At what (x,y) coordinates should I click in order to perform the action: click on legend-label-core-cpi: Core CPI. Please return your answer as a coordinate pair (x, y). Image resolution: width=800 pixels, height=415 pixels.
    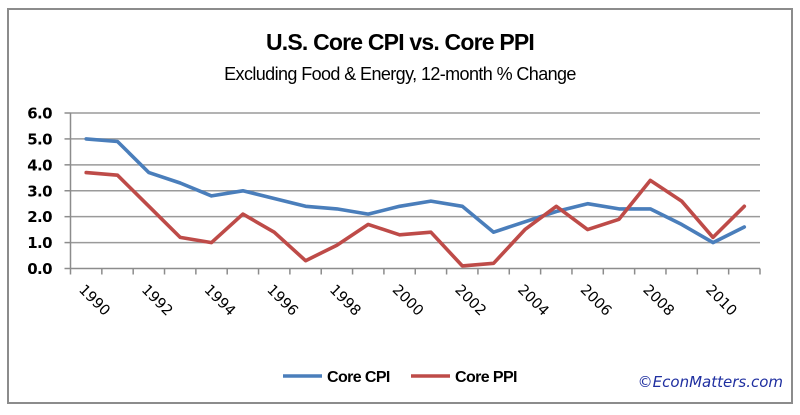
    Looking at the image, I should click on (358, 377).